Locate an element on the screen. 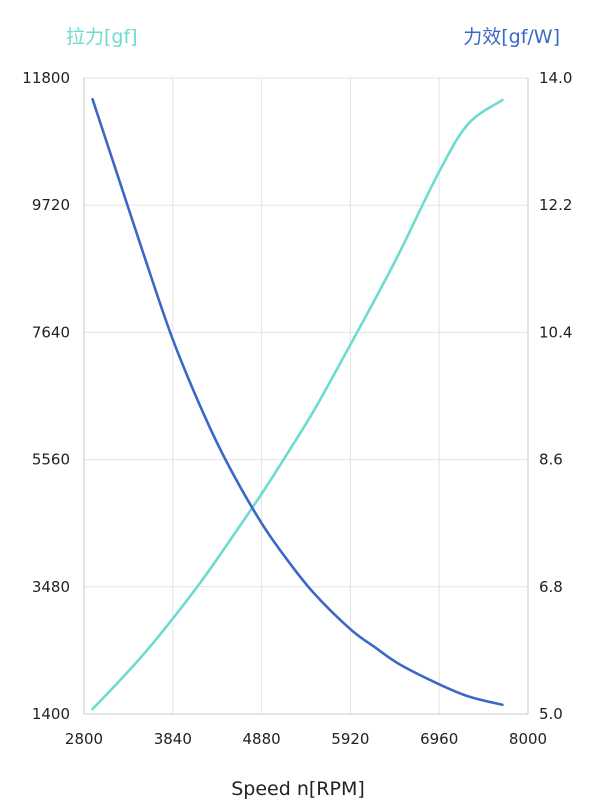  right-y-tick-label: 10.4 is located at coordinates (555, 332).